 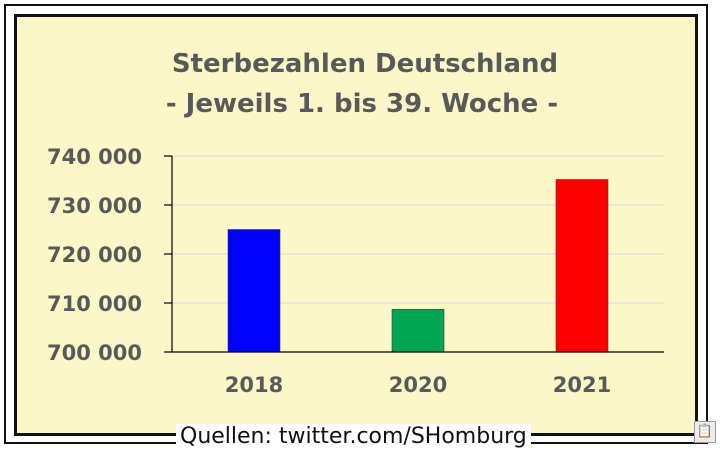 I want to click on chart-subtitle: - Jeweils 1. bis 39. Woche -, so click(x=362, y=104).